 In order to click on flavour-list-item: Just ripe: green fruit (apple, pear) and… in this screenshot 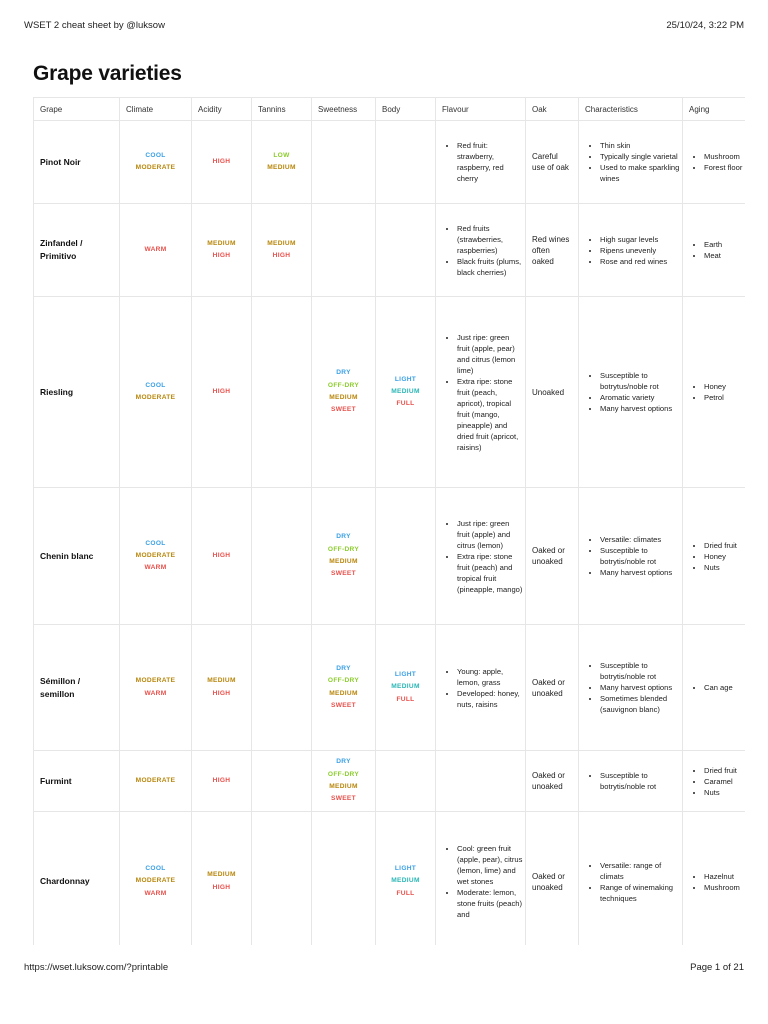, I will do `click(490, 354)`.